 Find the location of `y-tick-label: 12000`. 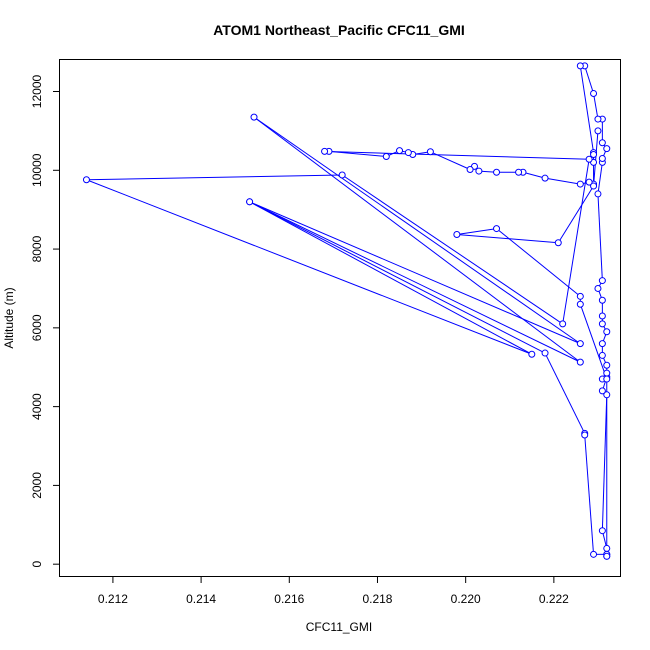

y-tick-label: 12000 is located at coordinates (37, 92).